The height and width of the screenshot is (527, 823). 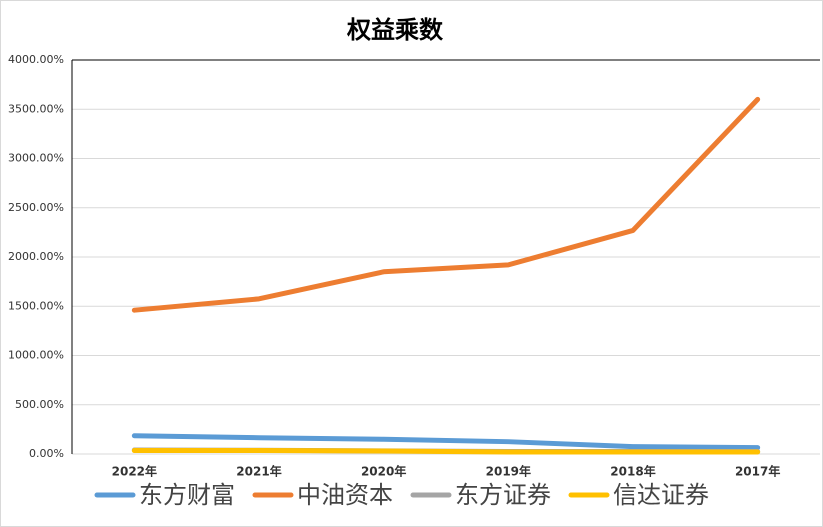 What do you see at coordinates (36, 207) in the screenshot?
I see `y-tick-label: 2500.00%` at bounding box center [36, 207].